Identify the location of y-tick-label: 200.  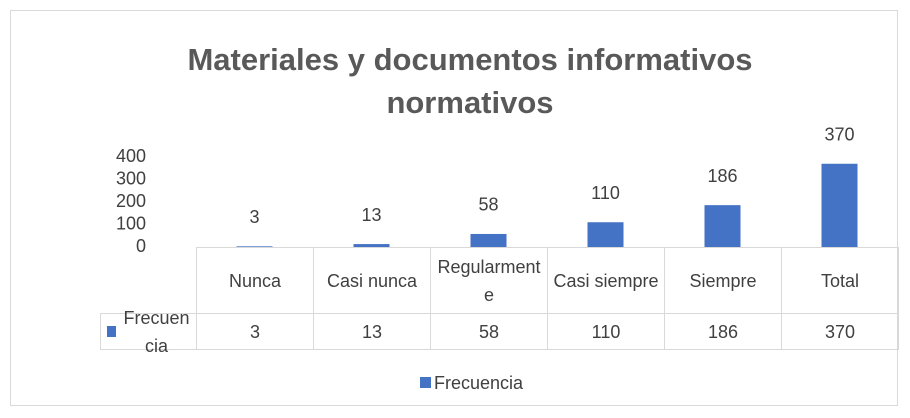
(131, 201).